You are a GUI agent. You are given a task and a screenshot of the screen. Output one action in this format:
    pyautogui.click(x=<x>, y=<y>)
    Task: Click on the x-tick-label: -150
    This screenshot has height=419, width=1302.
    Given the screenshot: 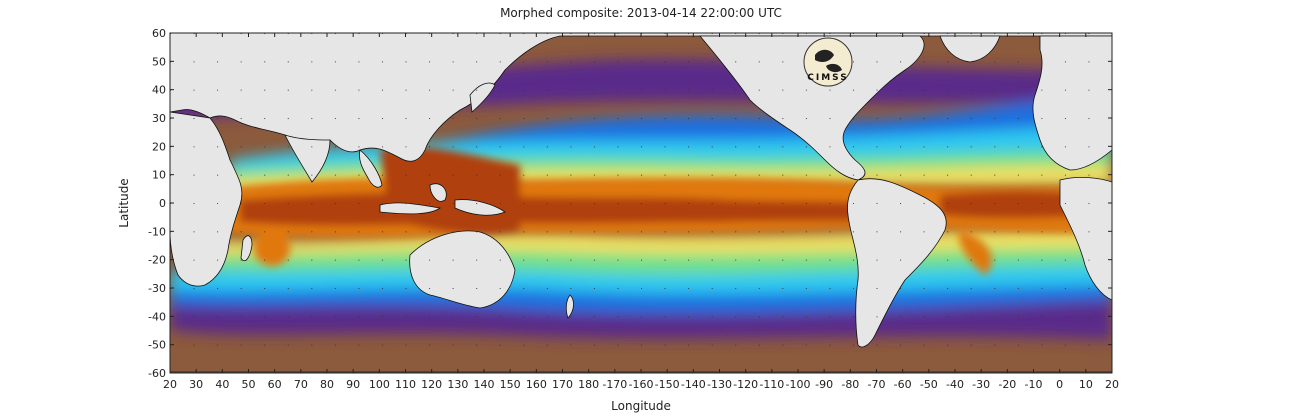 What is the action you would take?
    pyautogui.click(x=667, y=384)
    